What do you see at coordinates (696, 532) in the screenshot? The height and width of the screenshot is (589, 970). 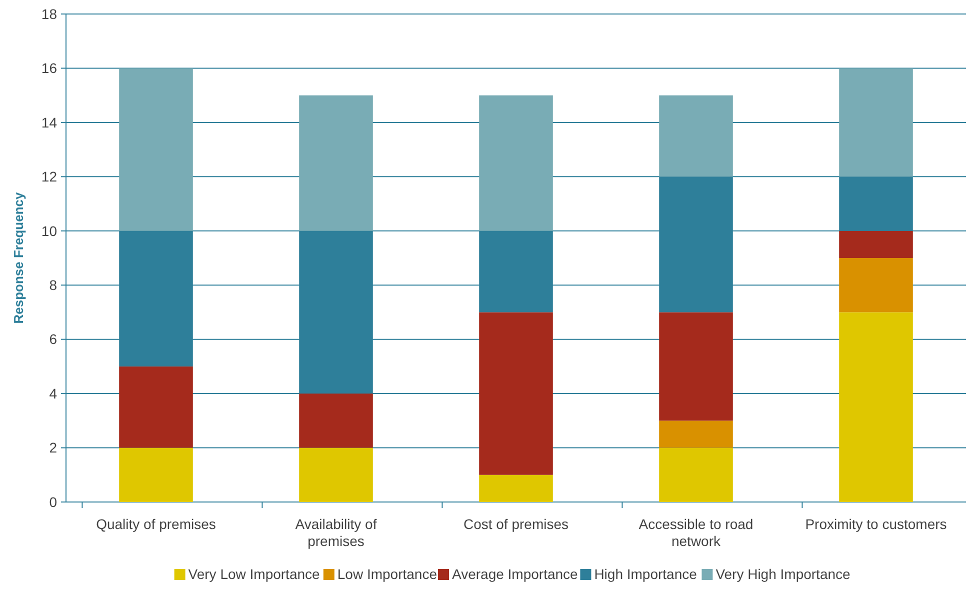 I see `x-tick-label: Accessible to road network` at bounding box center [696, 532].